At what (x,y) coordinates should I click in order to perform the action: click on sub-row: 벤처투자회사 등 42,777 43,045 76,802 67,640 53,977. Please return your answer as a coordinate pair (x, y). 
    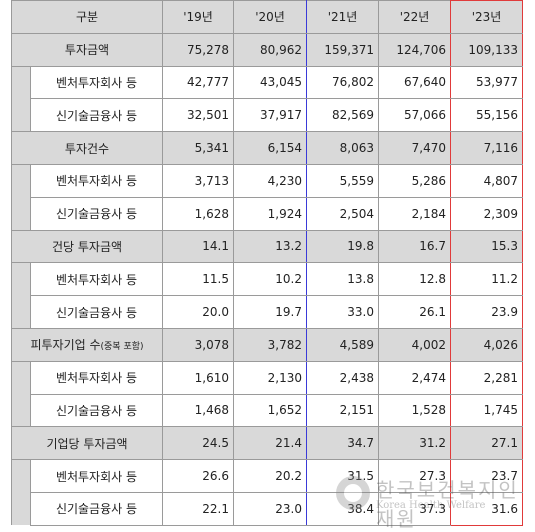
    Looking at the image, I should click on (267, 82).